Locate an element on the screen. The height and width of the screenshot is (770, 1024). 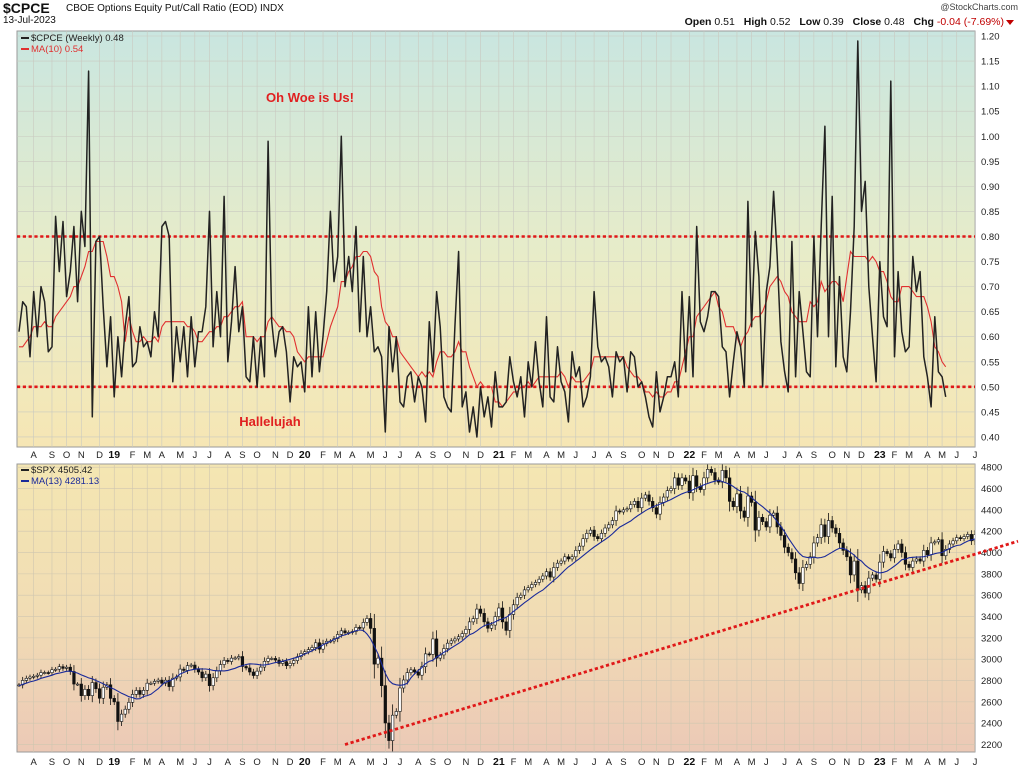
low-value: 0.39 is located at coordinates (833, 22).